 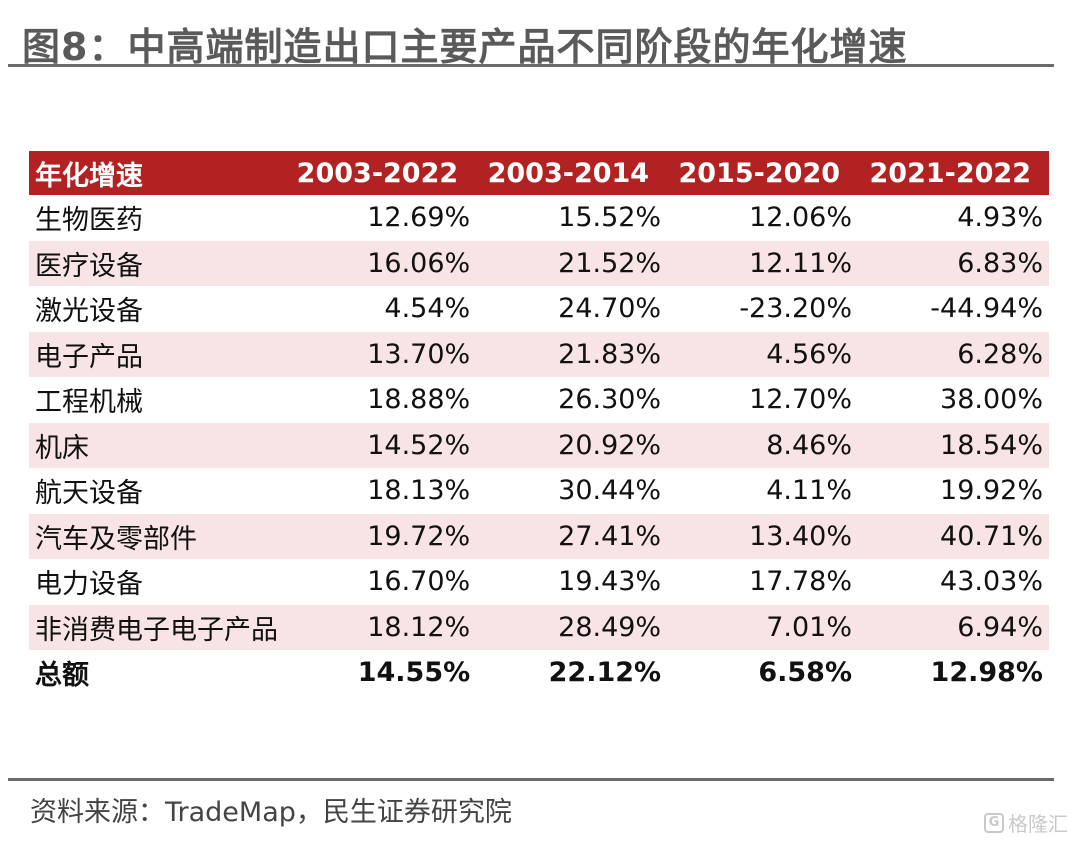 What do you see at coordinates (801, 536) in the screenshot?
I see `table-cell: 13.40%` at bounding box center [801, 536].